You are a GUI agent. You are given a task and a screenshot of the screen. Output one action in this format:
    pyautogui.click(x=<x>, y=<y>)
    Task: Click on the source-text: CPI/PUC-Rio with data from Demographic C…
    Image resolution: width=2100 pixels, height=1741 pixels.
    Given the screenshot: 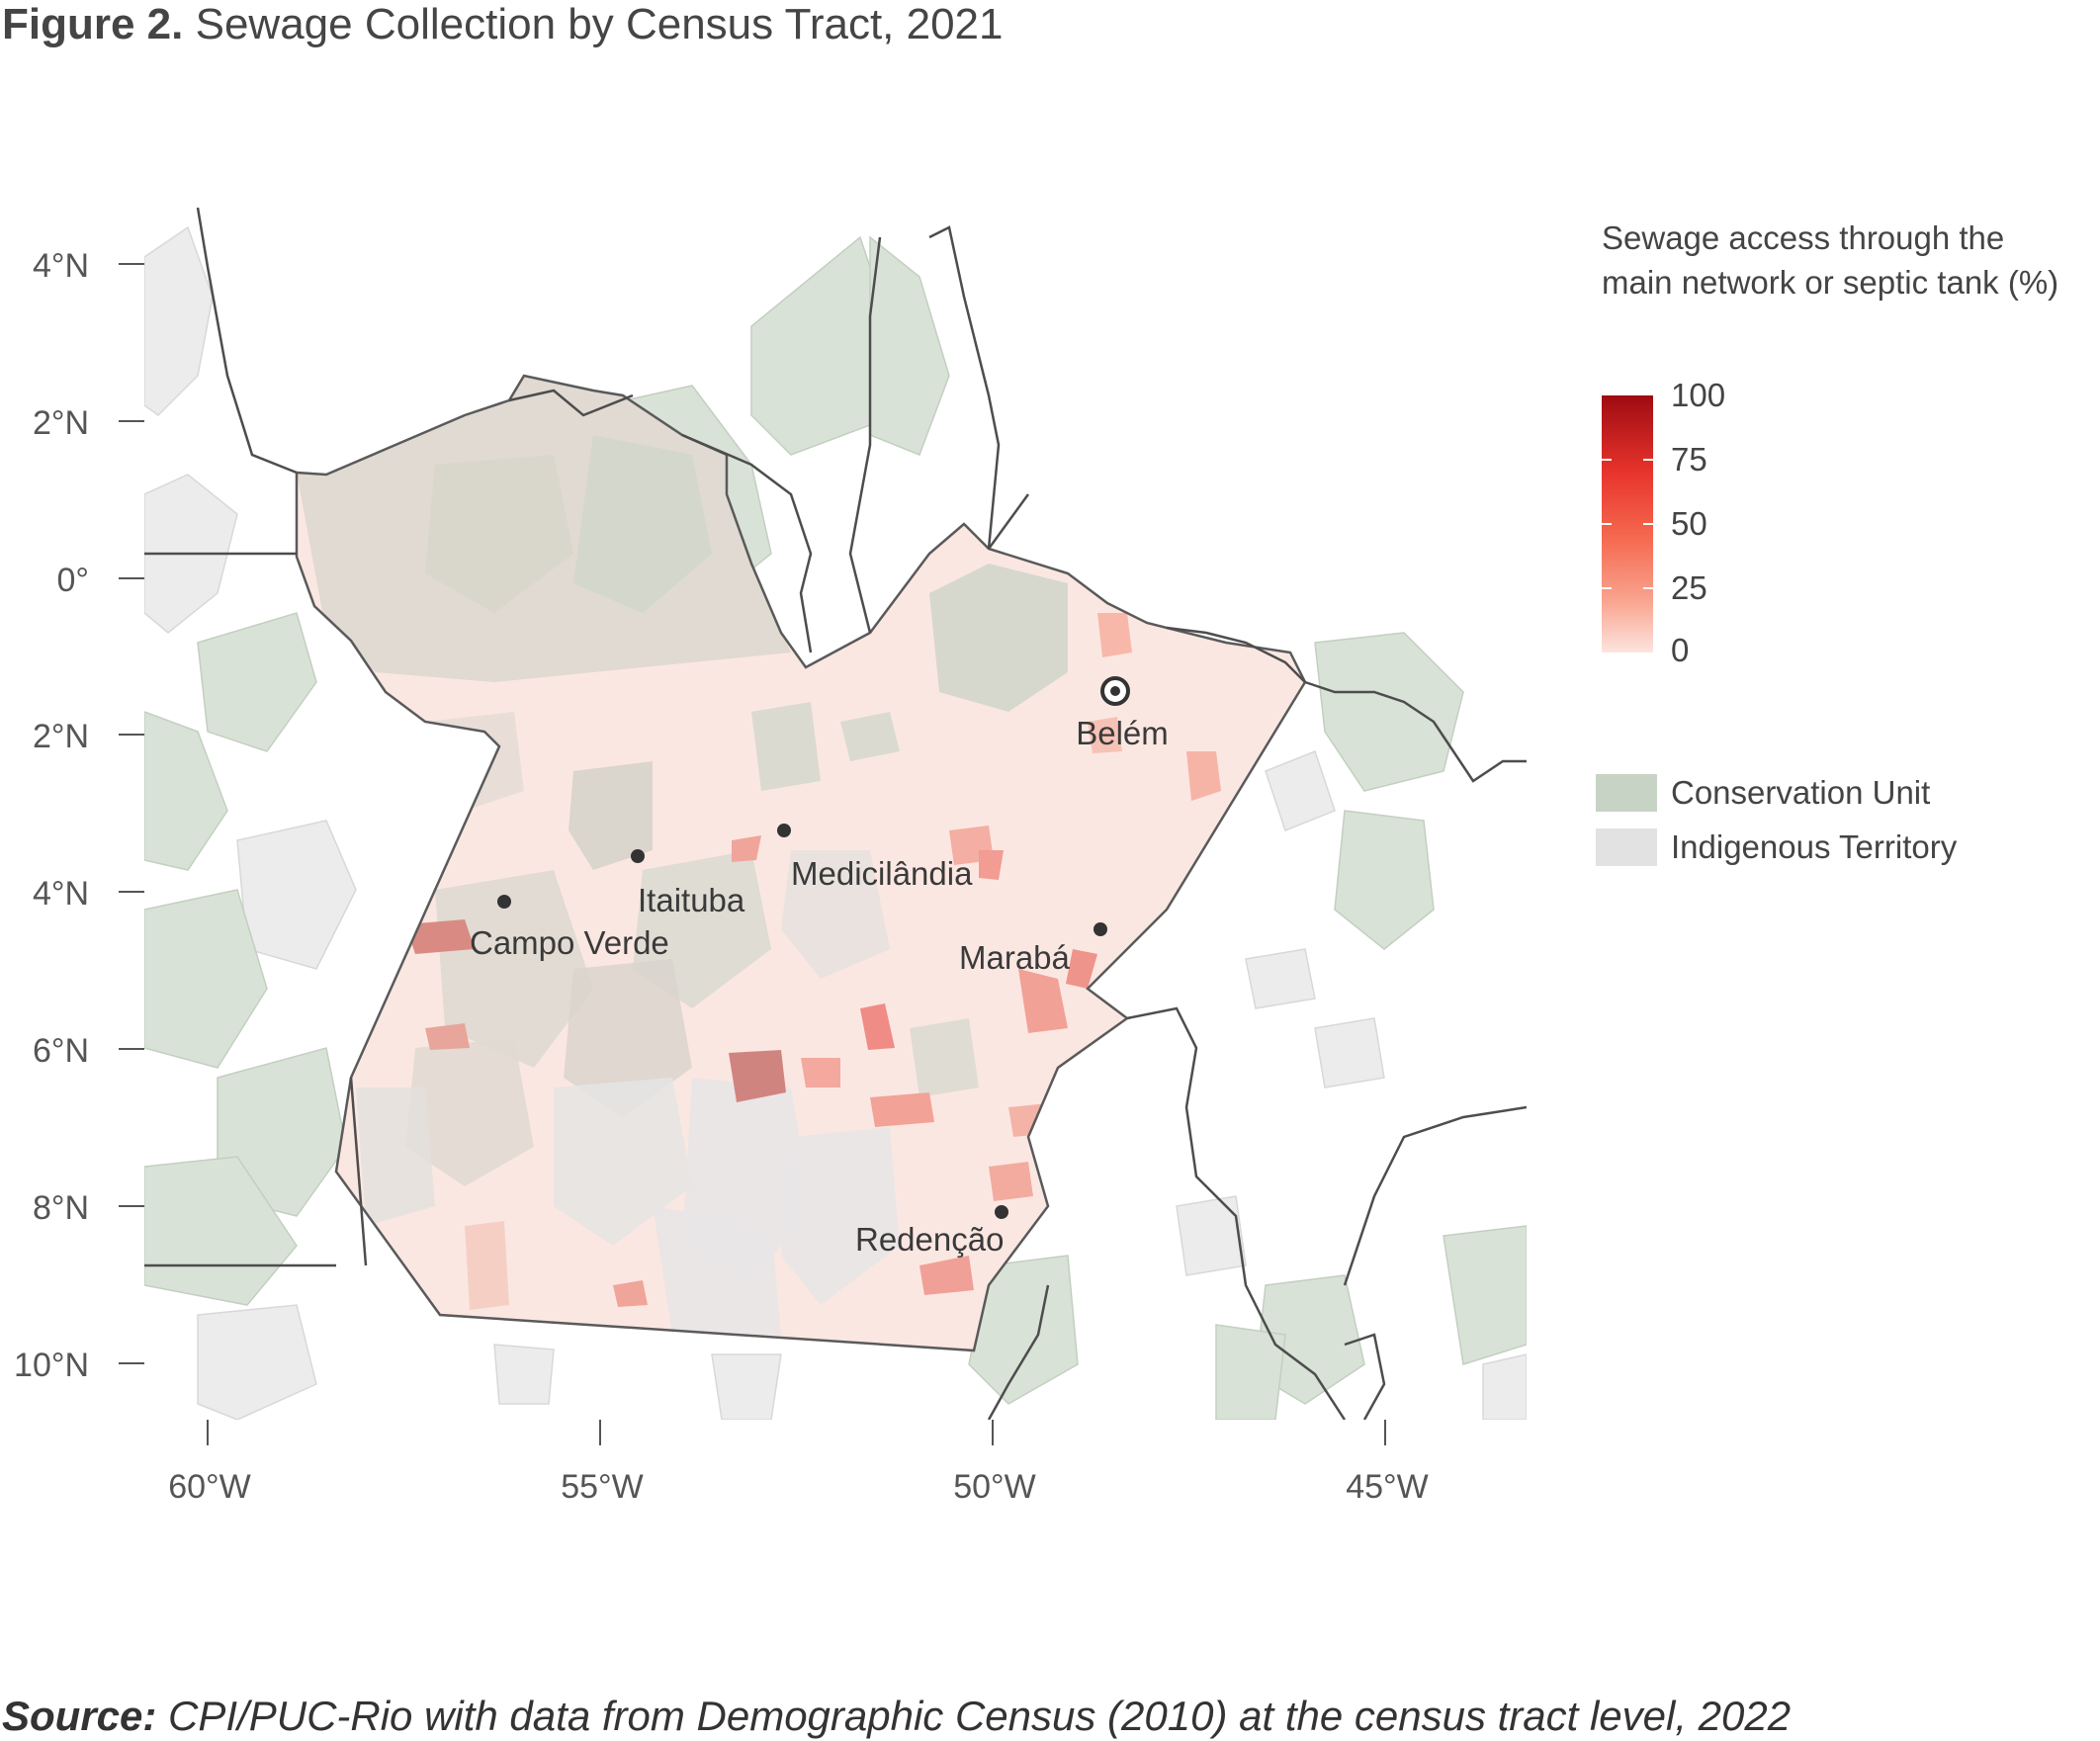 What is the action you would take?
    pyautogui.click(x=974, y=1716)
    